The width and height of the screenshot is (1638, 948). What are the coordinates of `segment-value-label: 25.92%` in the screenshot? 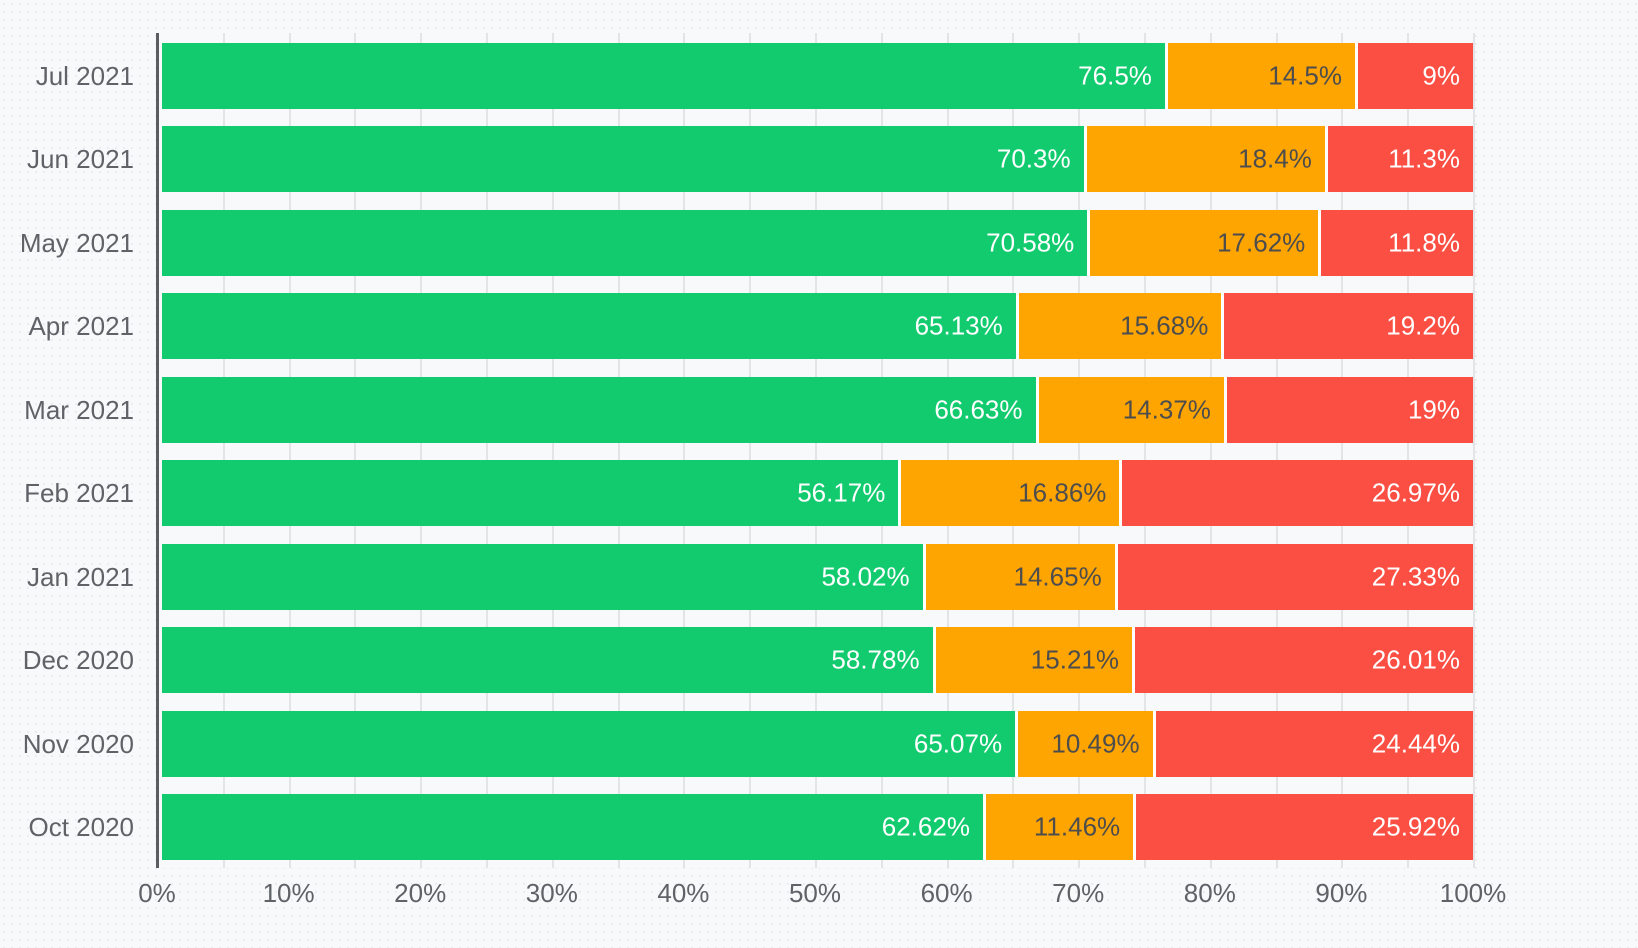 It's located at (1415, 826).